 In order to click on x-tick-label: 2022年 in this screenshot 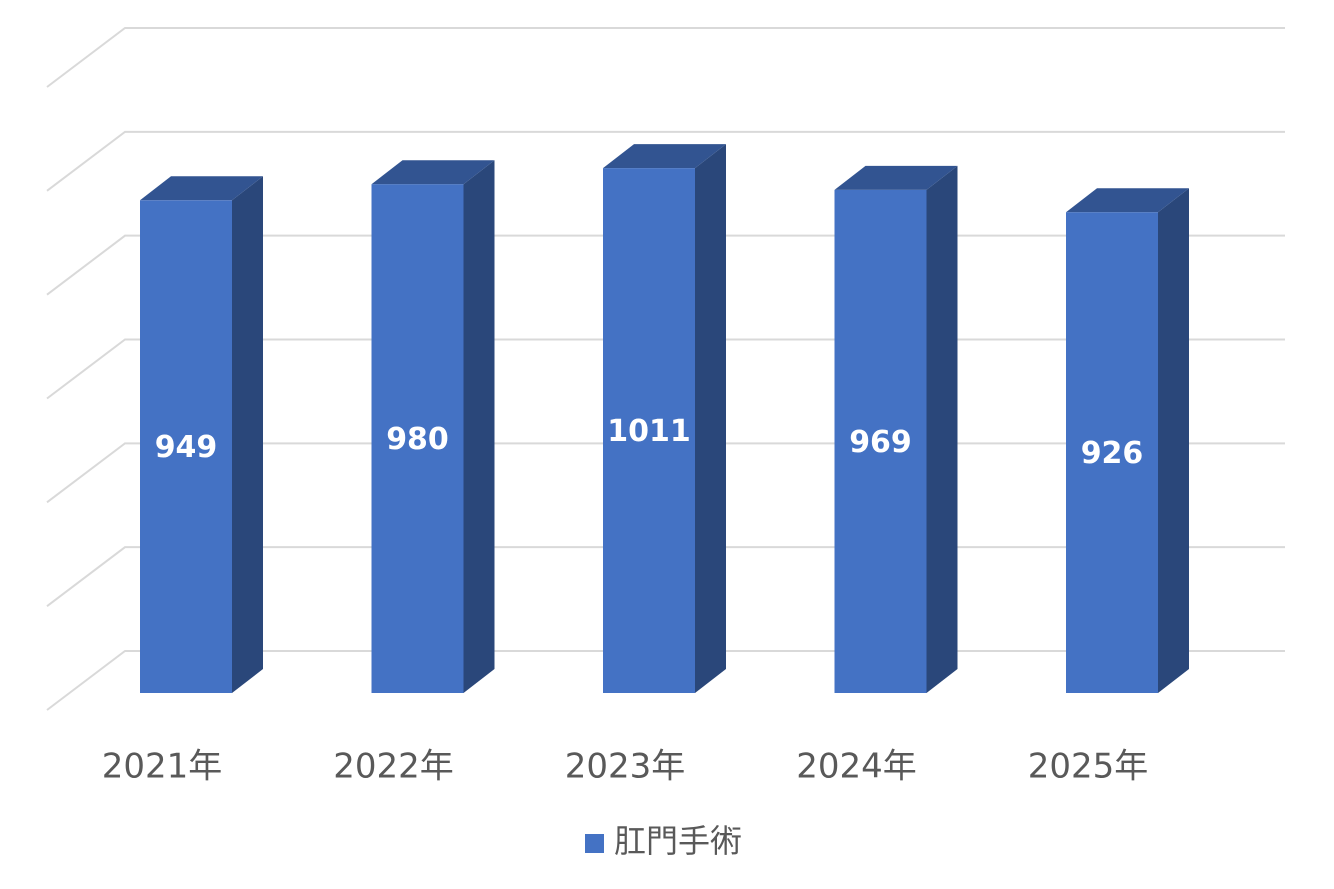, I will do `click(393, 767)`.